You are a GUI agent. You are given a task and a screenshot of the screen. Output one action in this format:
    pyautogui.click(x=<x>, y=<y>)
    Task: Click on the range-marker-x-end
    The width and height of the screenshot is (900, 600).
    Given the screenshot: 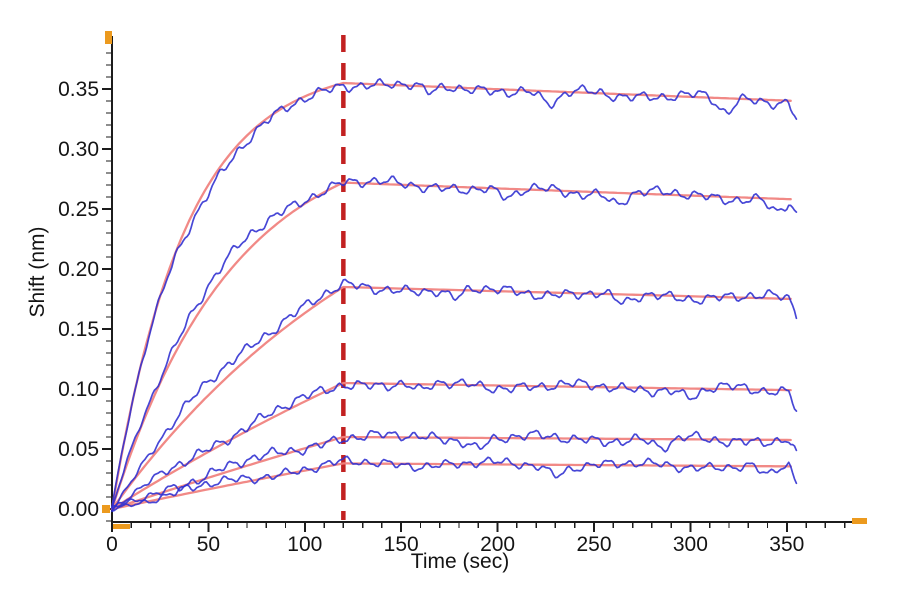 What is the action you would take?
    pyautogui.click(x=859, y=521)
    